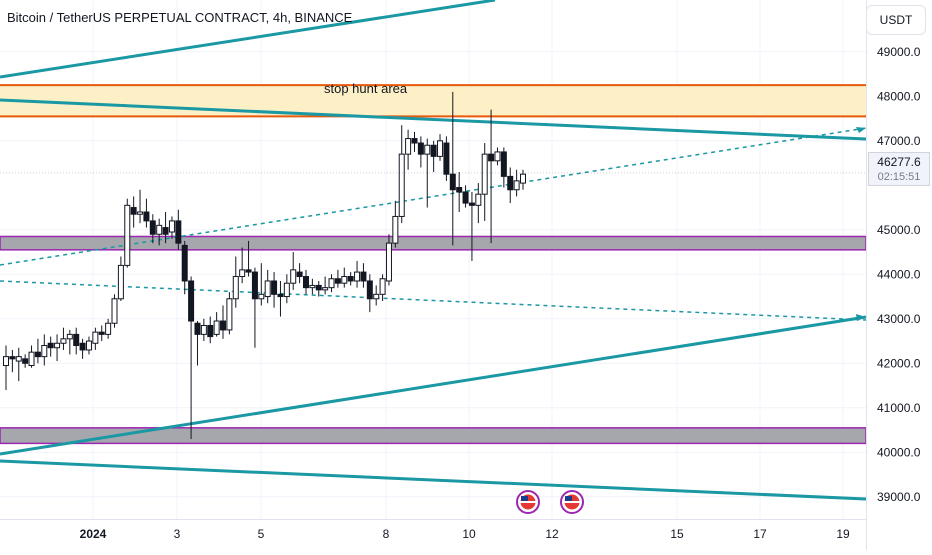 The height and width of the screenshot is (555, 932). What do you see at coordinates (93, 534) in the screenshot?
I see `time-tick-label: 2024` at bounding box center [93, 534].